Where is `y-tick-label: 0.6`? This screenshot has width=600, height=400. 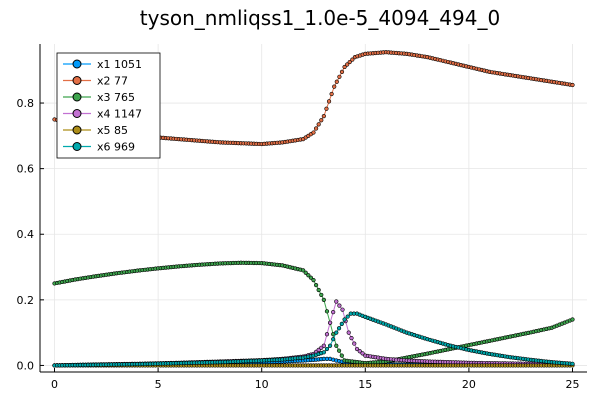
y-tick-label: 0.6 is located at coordinates (26, 169).